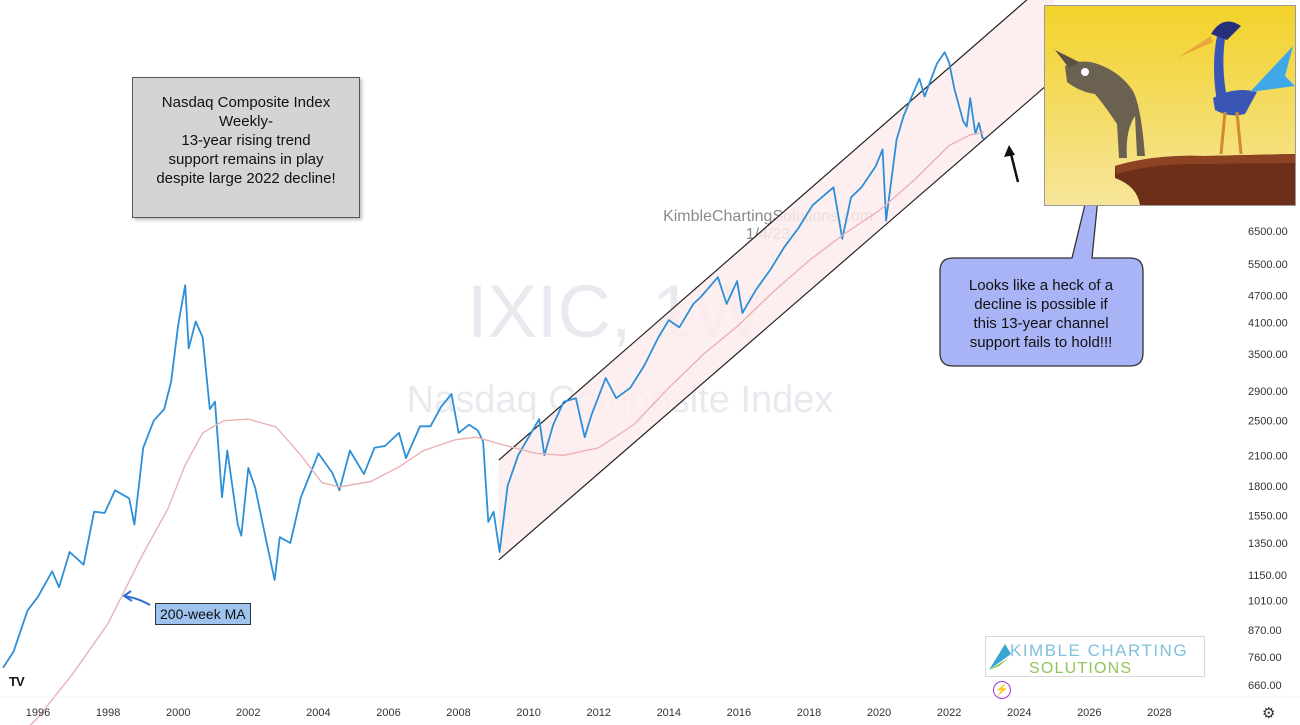  What do you see at coordinates (949, 713) in the screenshot?
I see `x-tick-label: 2022` at bounding box center [949, 713].